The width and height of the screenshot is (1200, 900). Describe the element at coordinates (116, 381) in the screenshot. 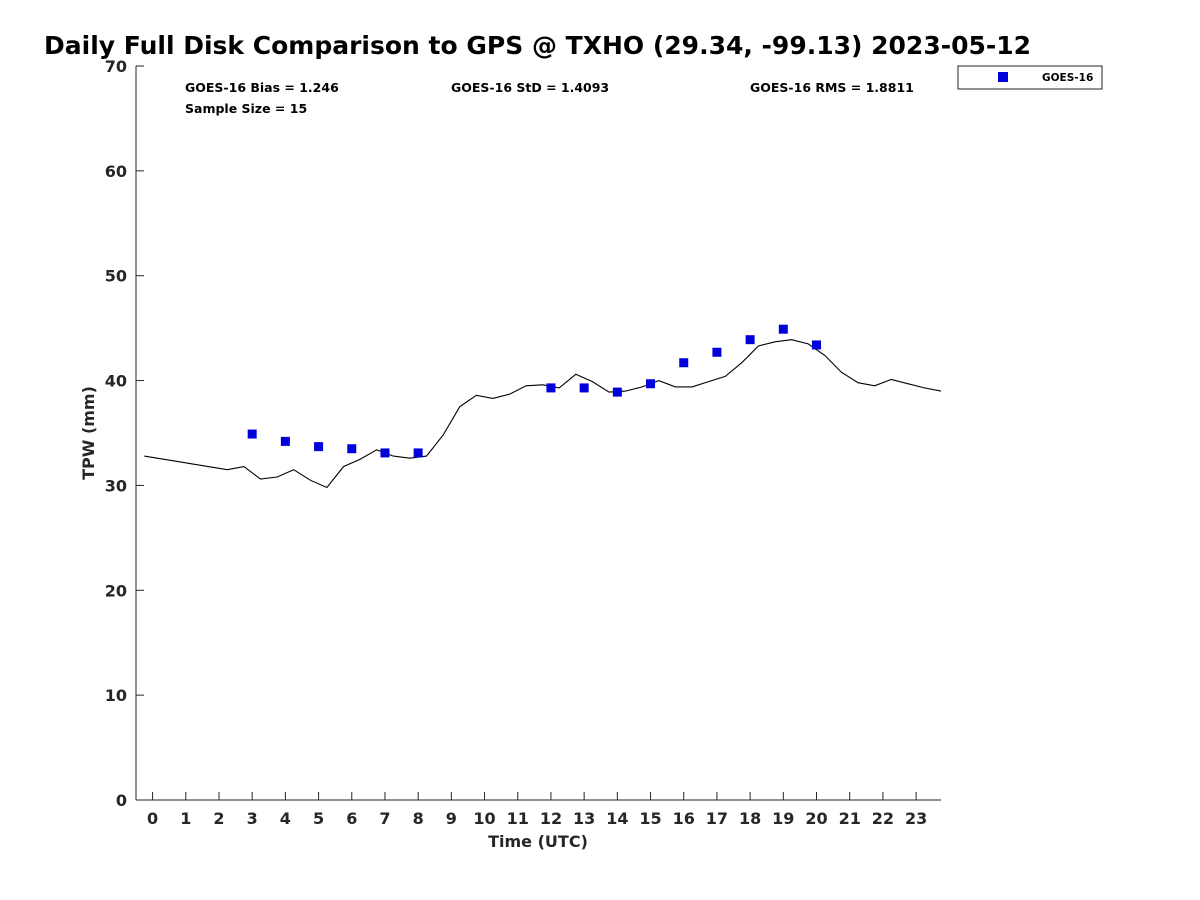

I see `y-tick-label: 40` at that location.